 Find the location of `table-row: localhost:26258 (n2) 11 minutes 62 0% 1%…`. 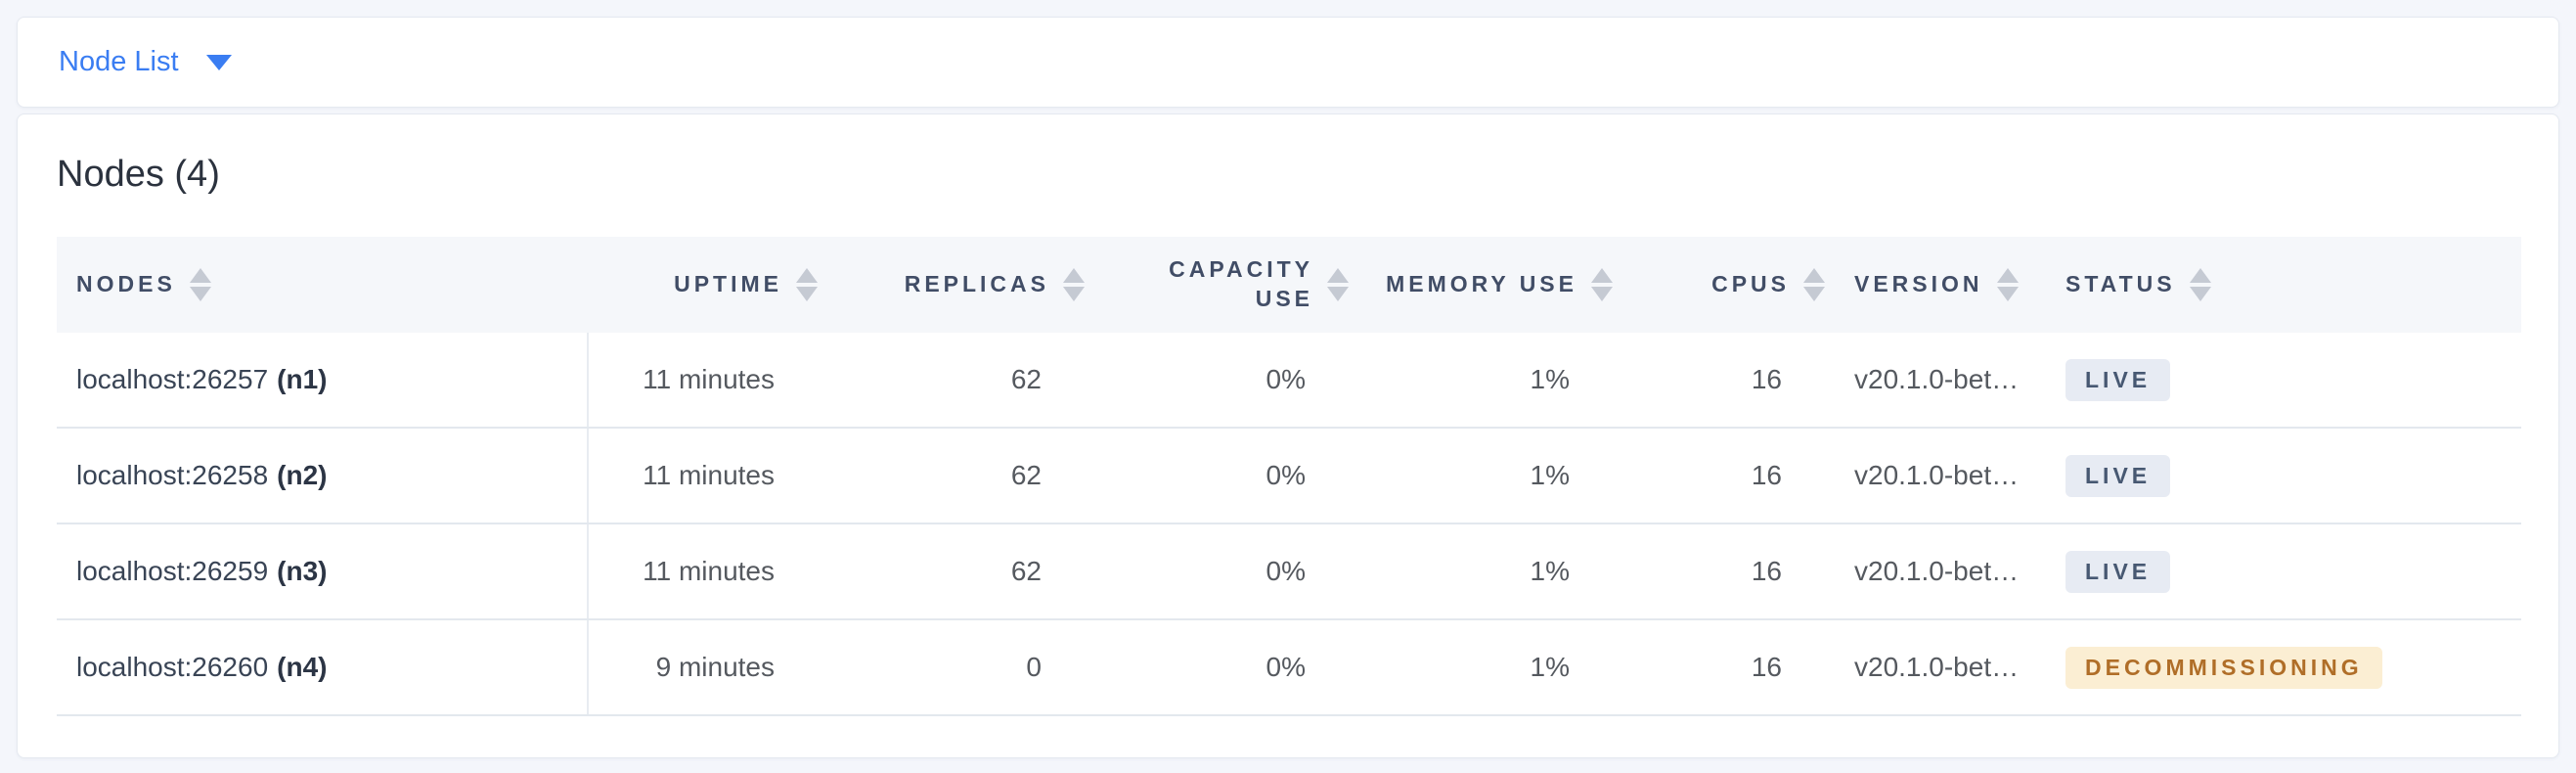

table-row: localhost:26258 (n2) 11 minutes 62 0% 1%… is located at coordinates (1289, 477).